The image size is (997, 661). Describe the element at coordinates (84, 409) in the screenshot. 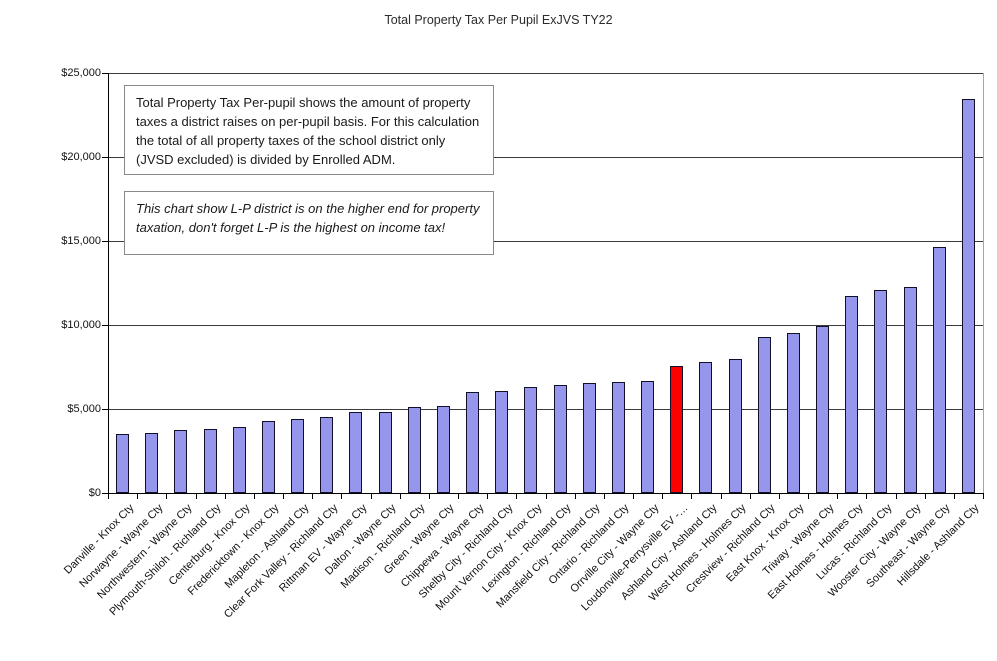

I see `y-axis-tick-label: $5,000` at that location.